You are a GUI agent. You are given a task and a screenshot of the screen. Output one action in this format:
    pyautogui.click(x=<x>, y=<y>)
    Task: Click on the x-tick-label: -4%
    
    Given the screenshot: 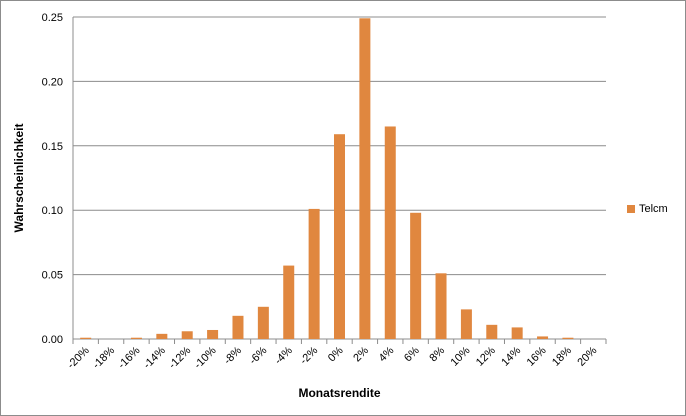 What is the action you would take?
    pyautogui.click(x=284, y=355)
    